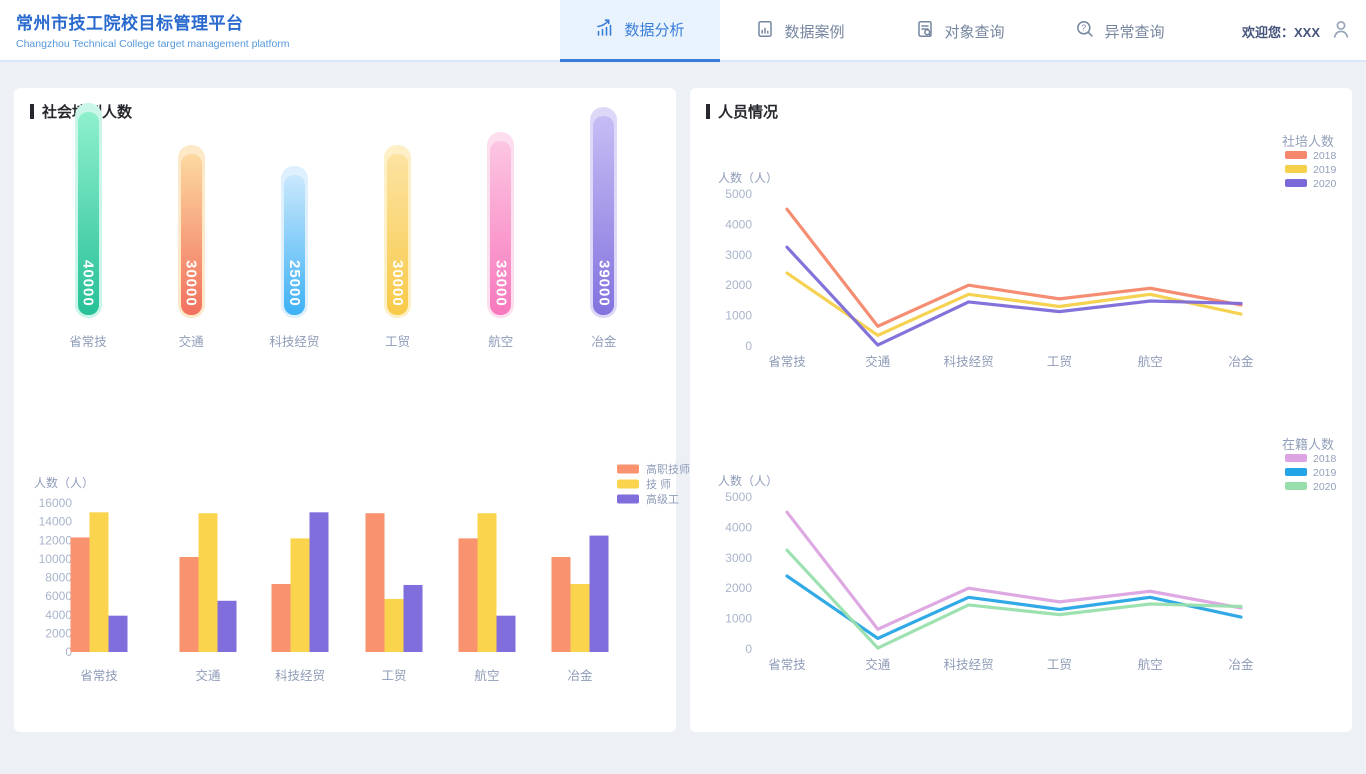 The image size is (1366, 774). Describe the element at coordinates (88, 283) in the screenshot. I see `bar-value-label: 40000` at that location.